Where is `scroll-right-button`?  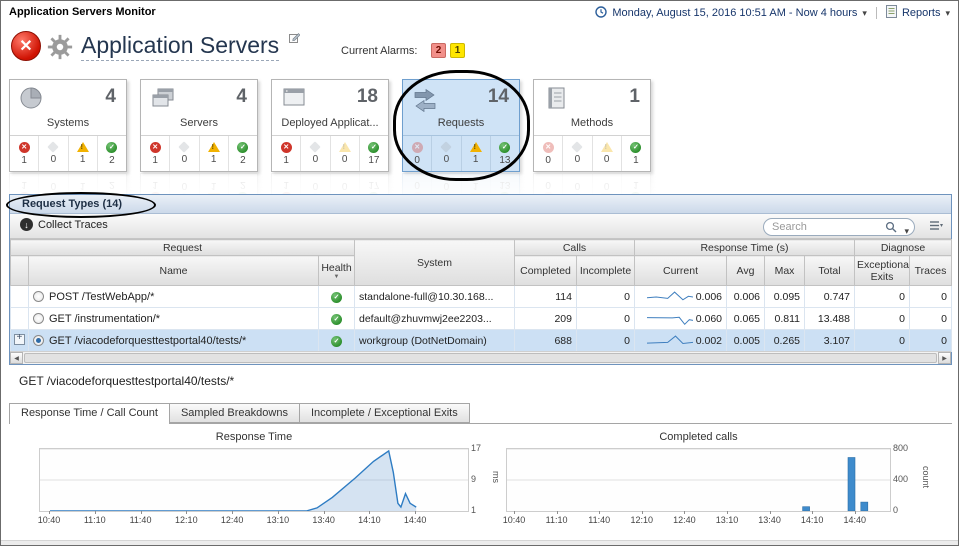
scroll-right-button is located at coordinates (944, 358).